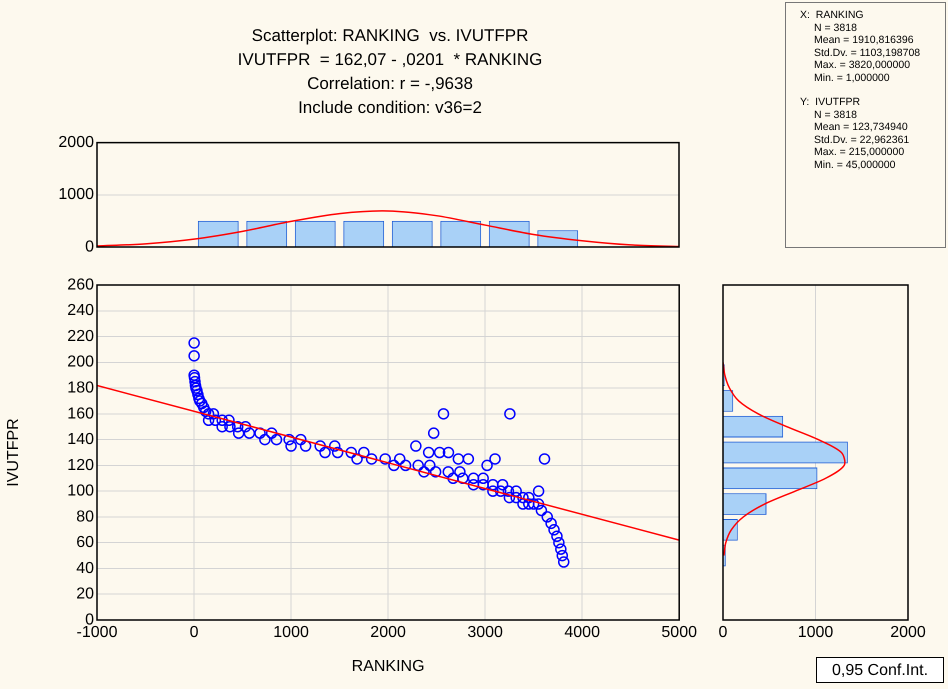  I want to click on y-tick-label: 140, so click(80, 439).